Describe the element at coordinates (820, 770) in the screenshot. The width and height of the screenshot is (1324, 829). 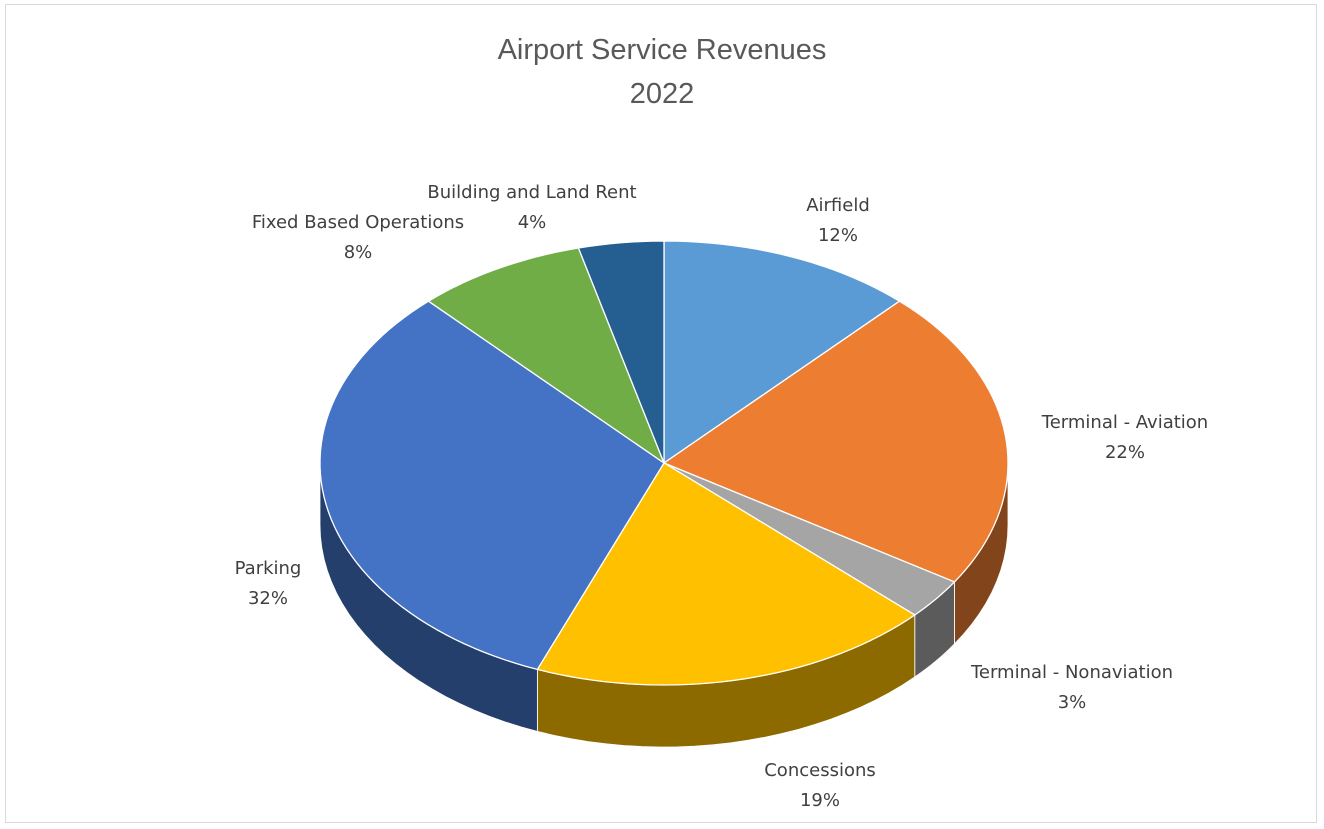
I see `slice-label-concessions: Concessions` at that location.